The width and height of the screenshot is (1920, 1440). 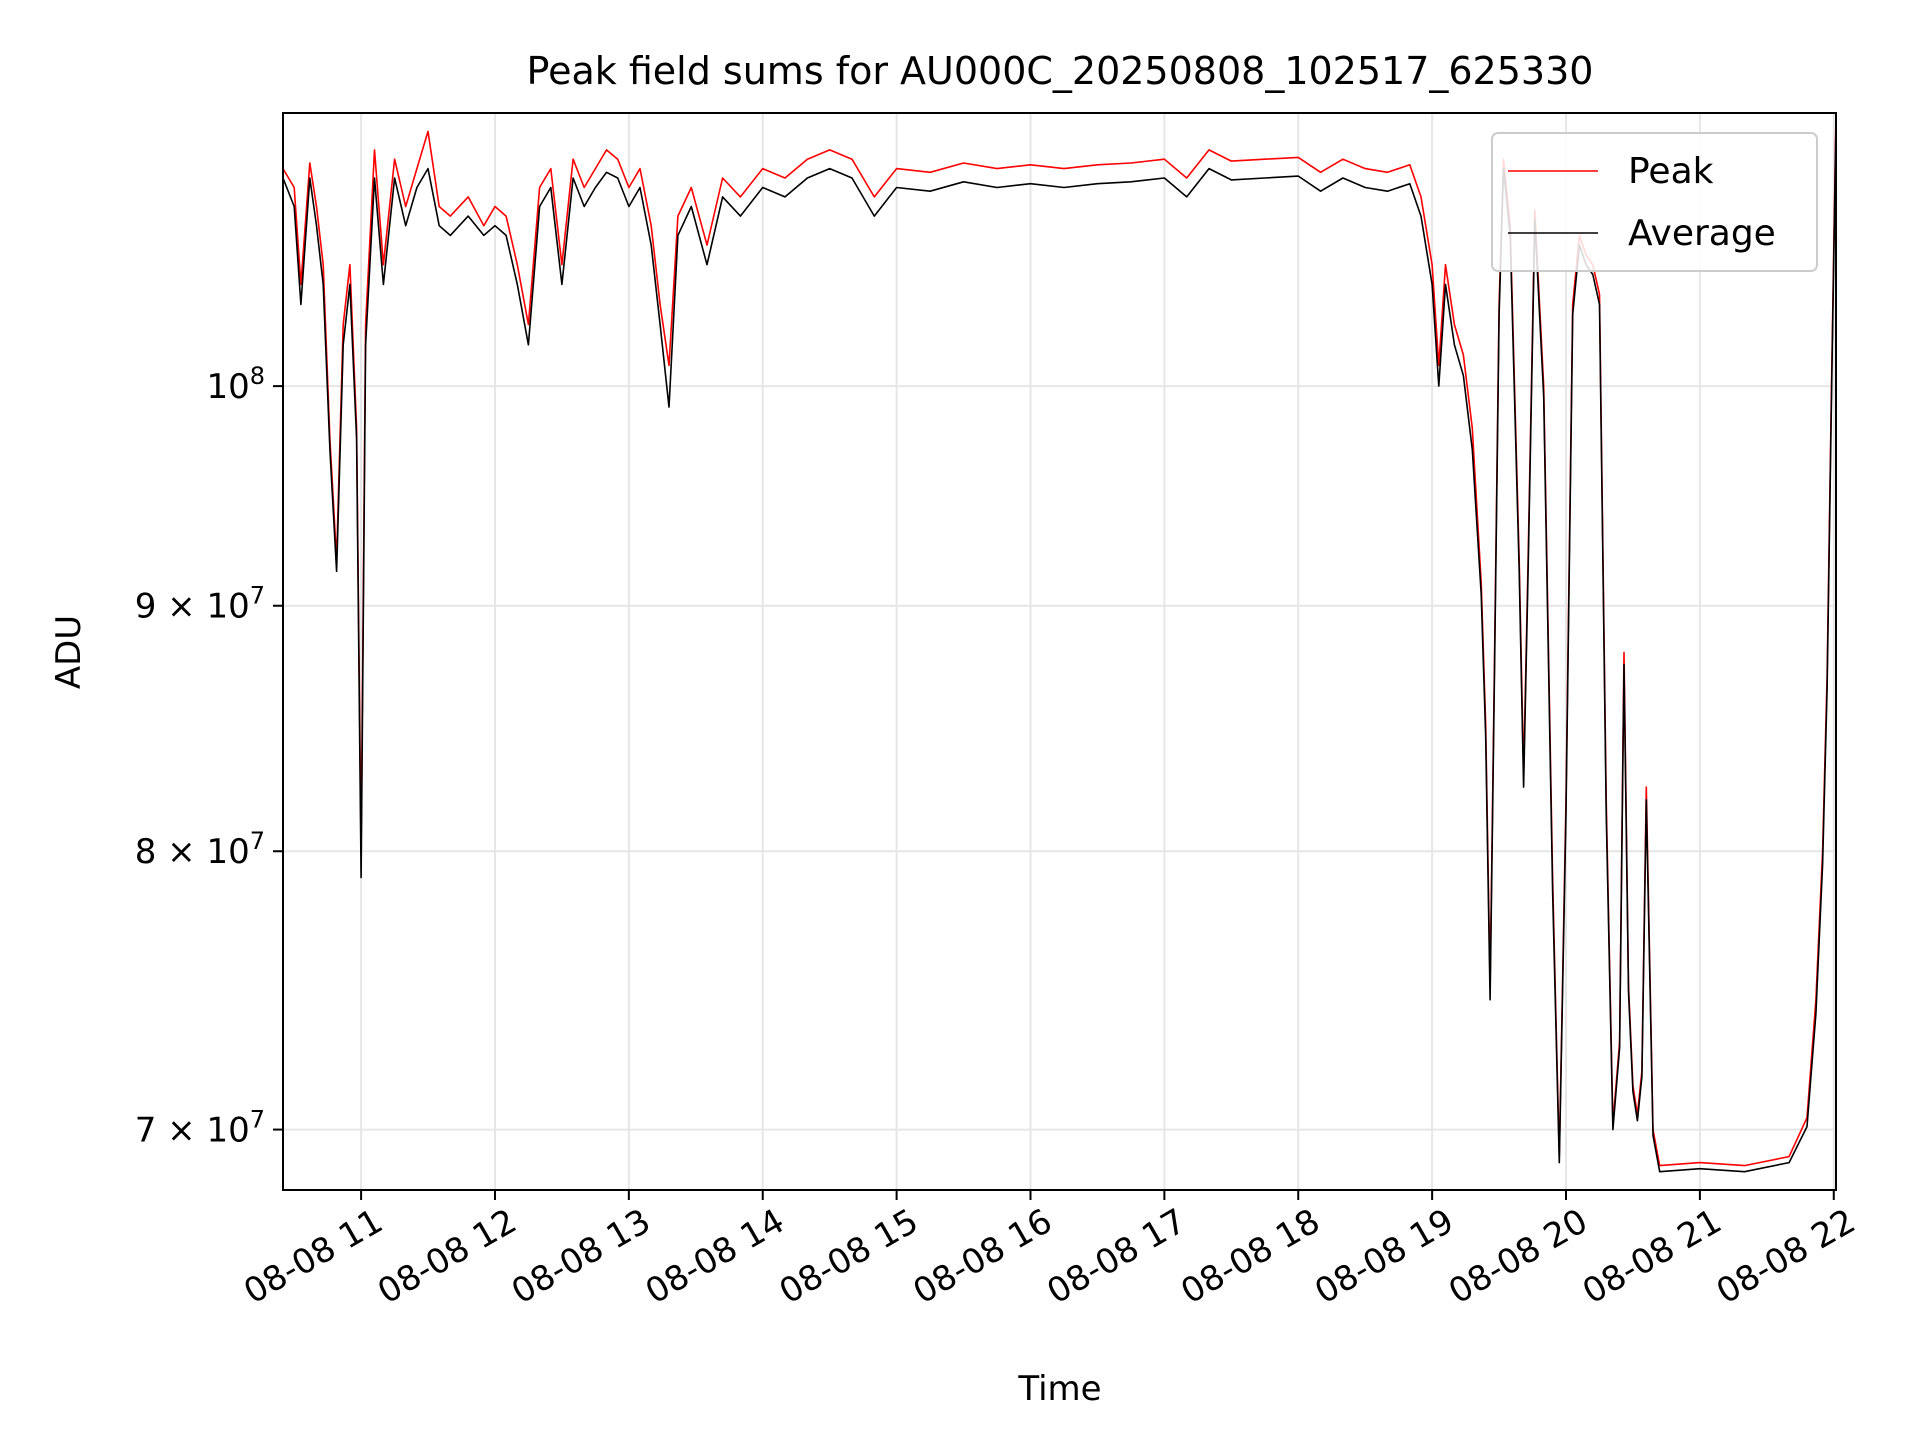 I want to click on legend: Peak Average, so click(x=1654, y=202).